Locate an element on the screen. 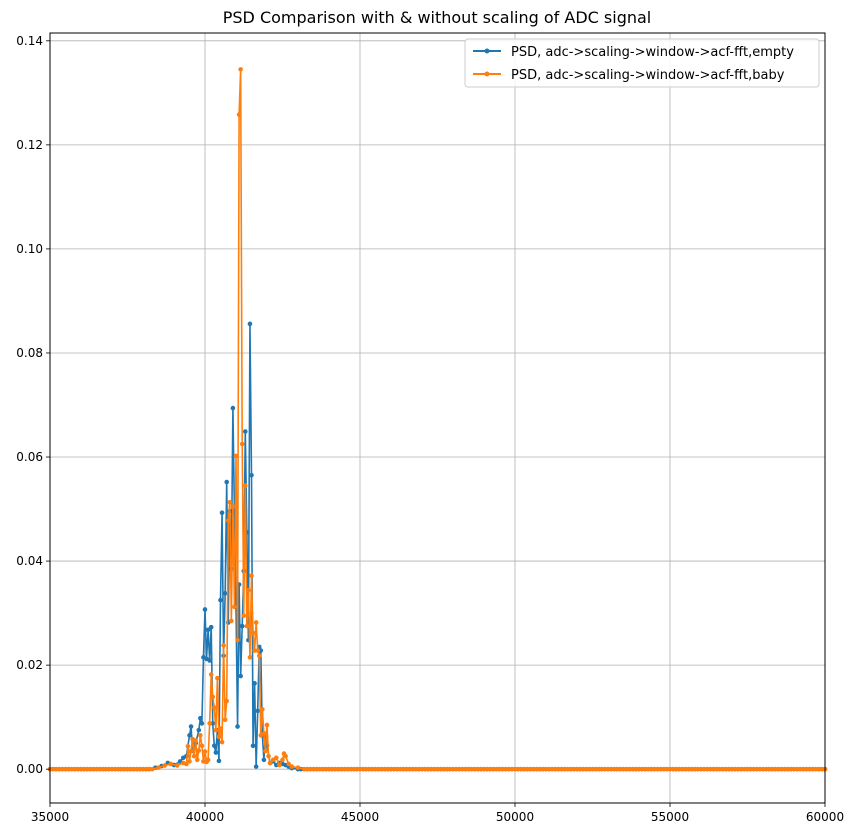 Image resolution: width=857 pixels, height=840 pixels. y-tick-label: 0.04 is located at coordinates (29, 561).